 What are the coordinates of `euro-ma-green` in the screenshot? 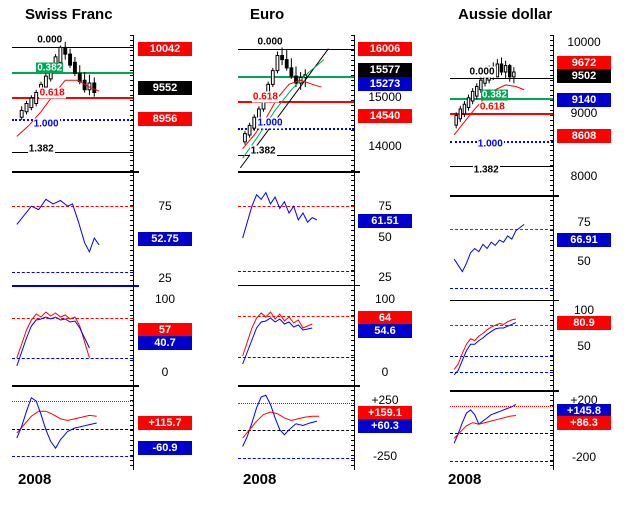 It's located at (283, 109).